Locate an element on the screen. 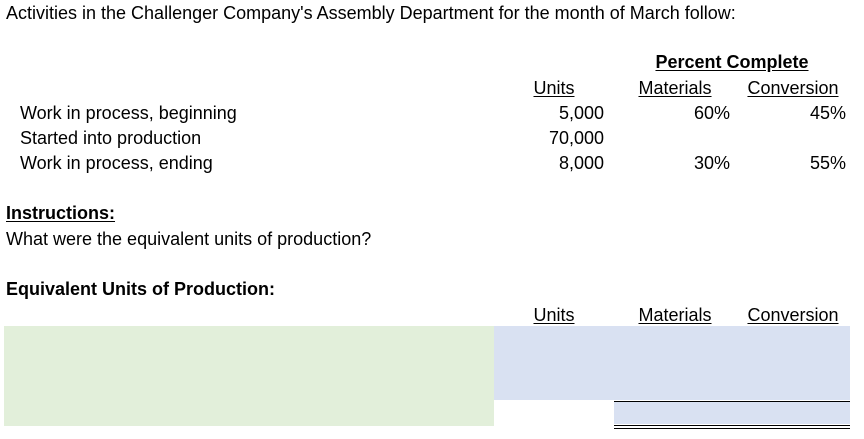  row-units: 5,000 is located at coordinates (581, 113).